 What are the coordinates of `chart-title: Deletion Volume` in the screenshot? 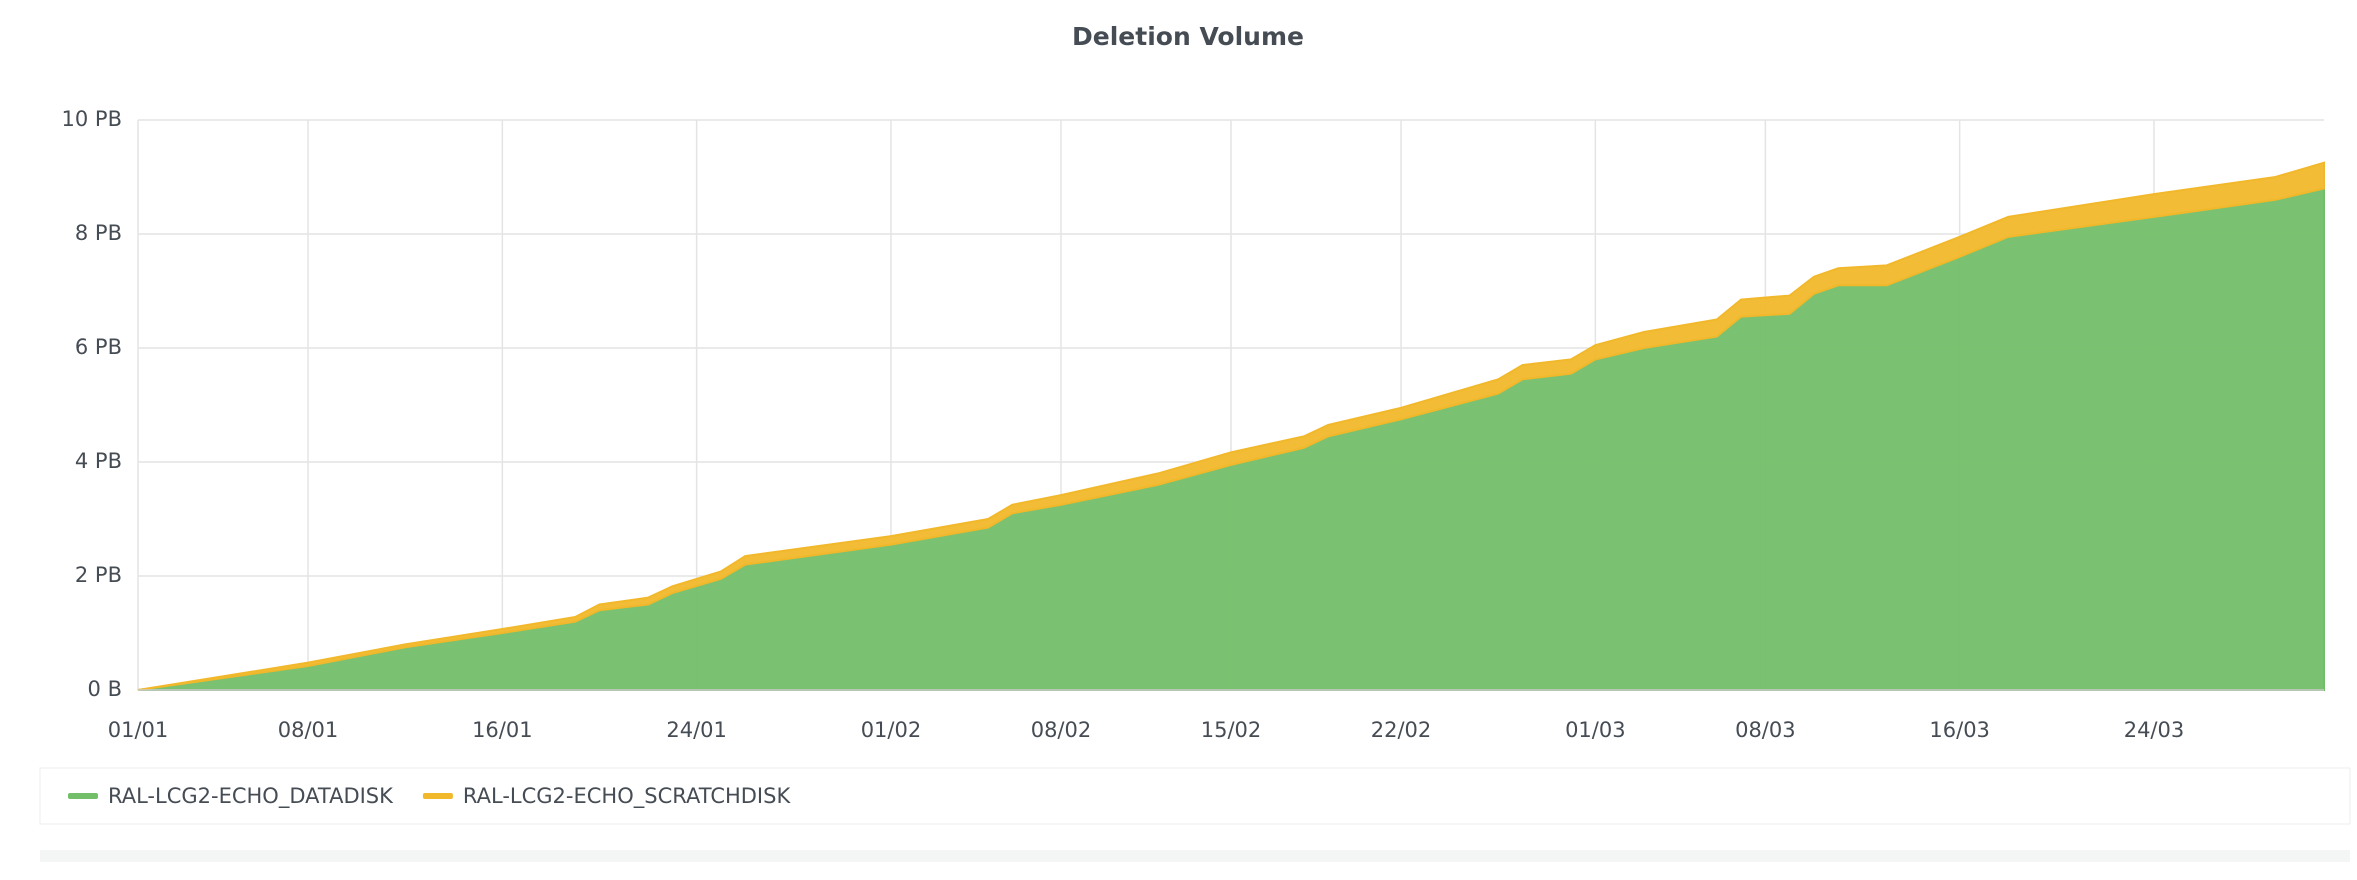 It's located at (1188, 36).